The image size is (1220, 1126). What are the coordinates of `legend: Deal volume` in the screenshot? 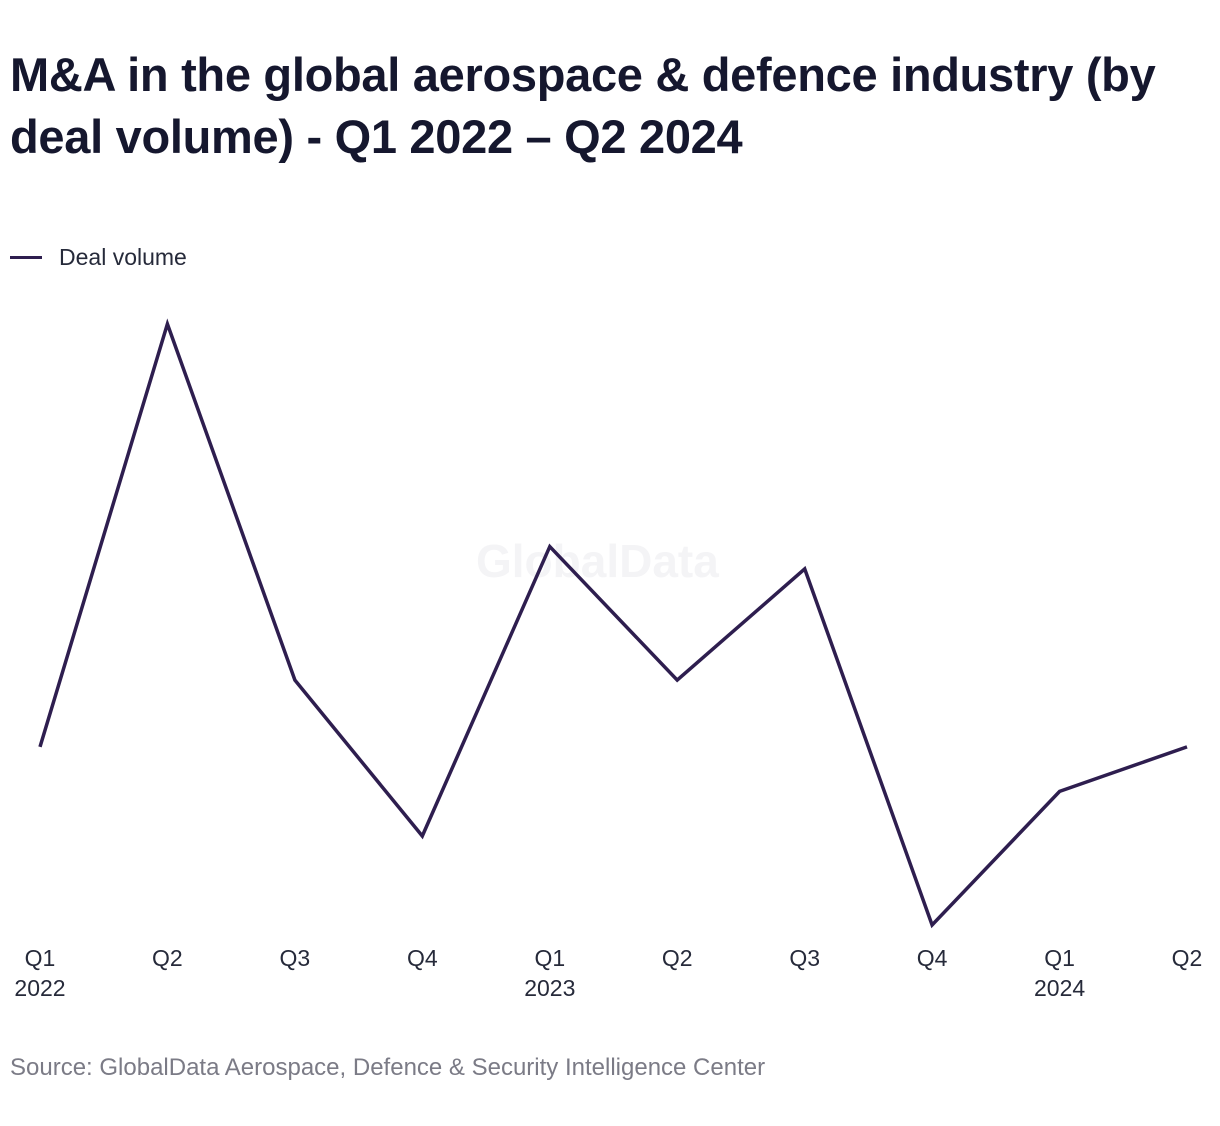 It's located at (98, 257).